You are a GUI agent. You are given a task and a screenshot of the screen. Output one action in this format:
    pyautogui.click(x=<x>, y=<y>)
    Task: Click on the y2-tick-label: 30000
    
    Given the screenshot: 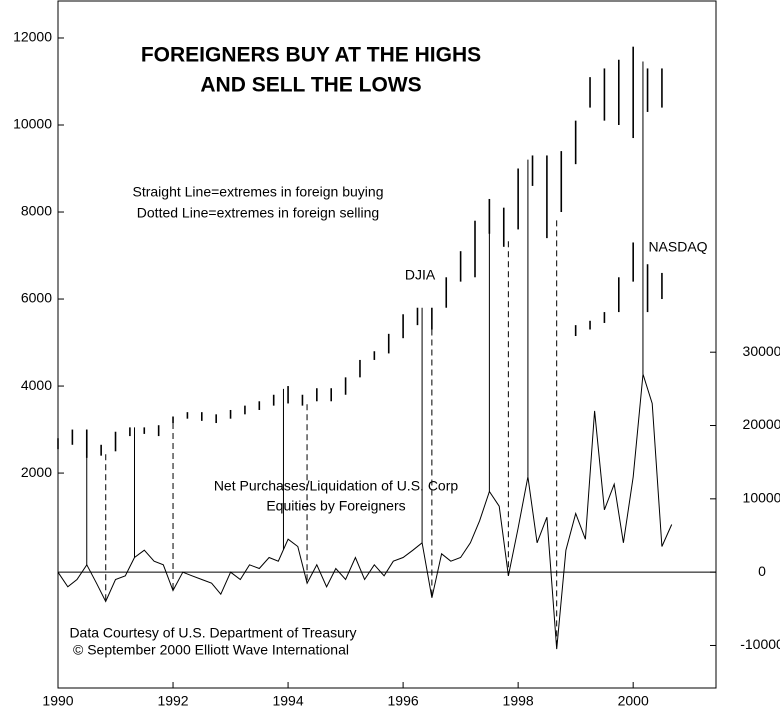 What is the action you would take?
    pyautogui.click(x=761, y=351)
    